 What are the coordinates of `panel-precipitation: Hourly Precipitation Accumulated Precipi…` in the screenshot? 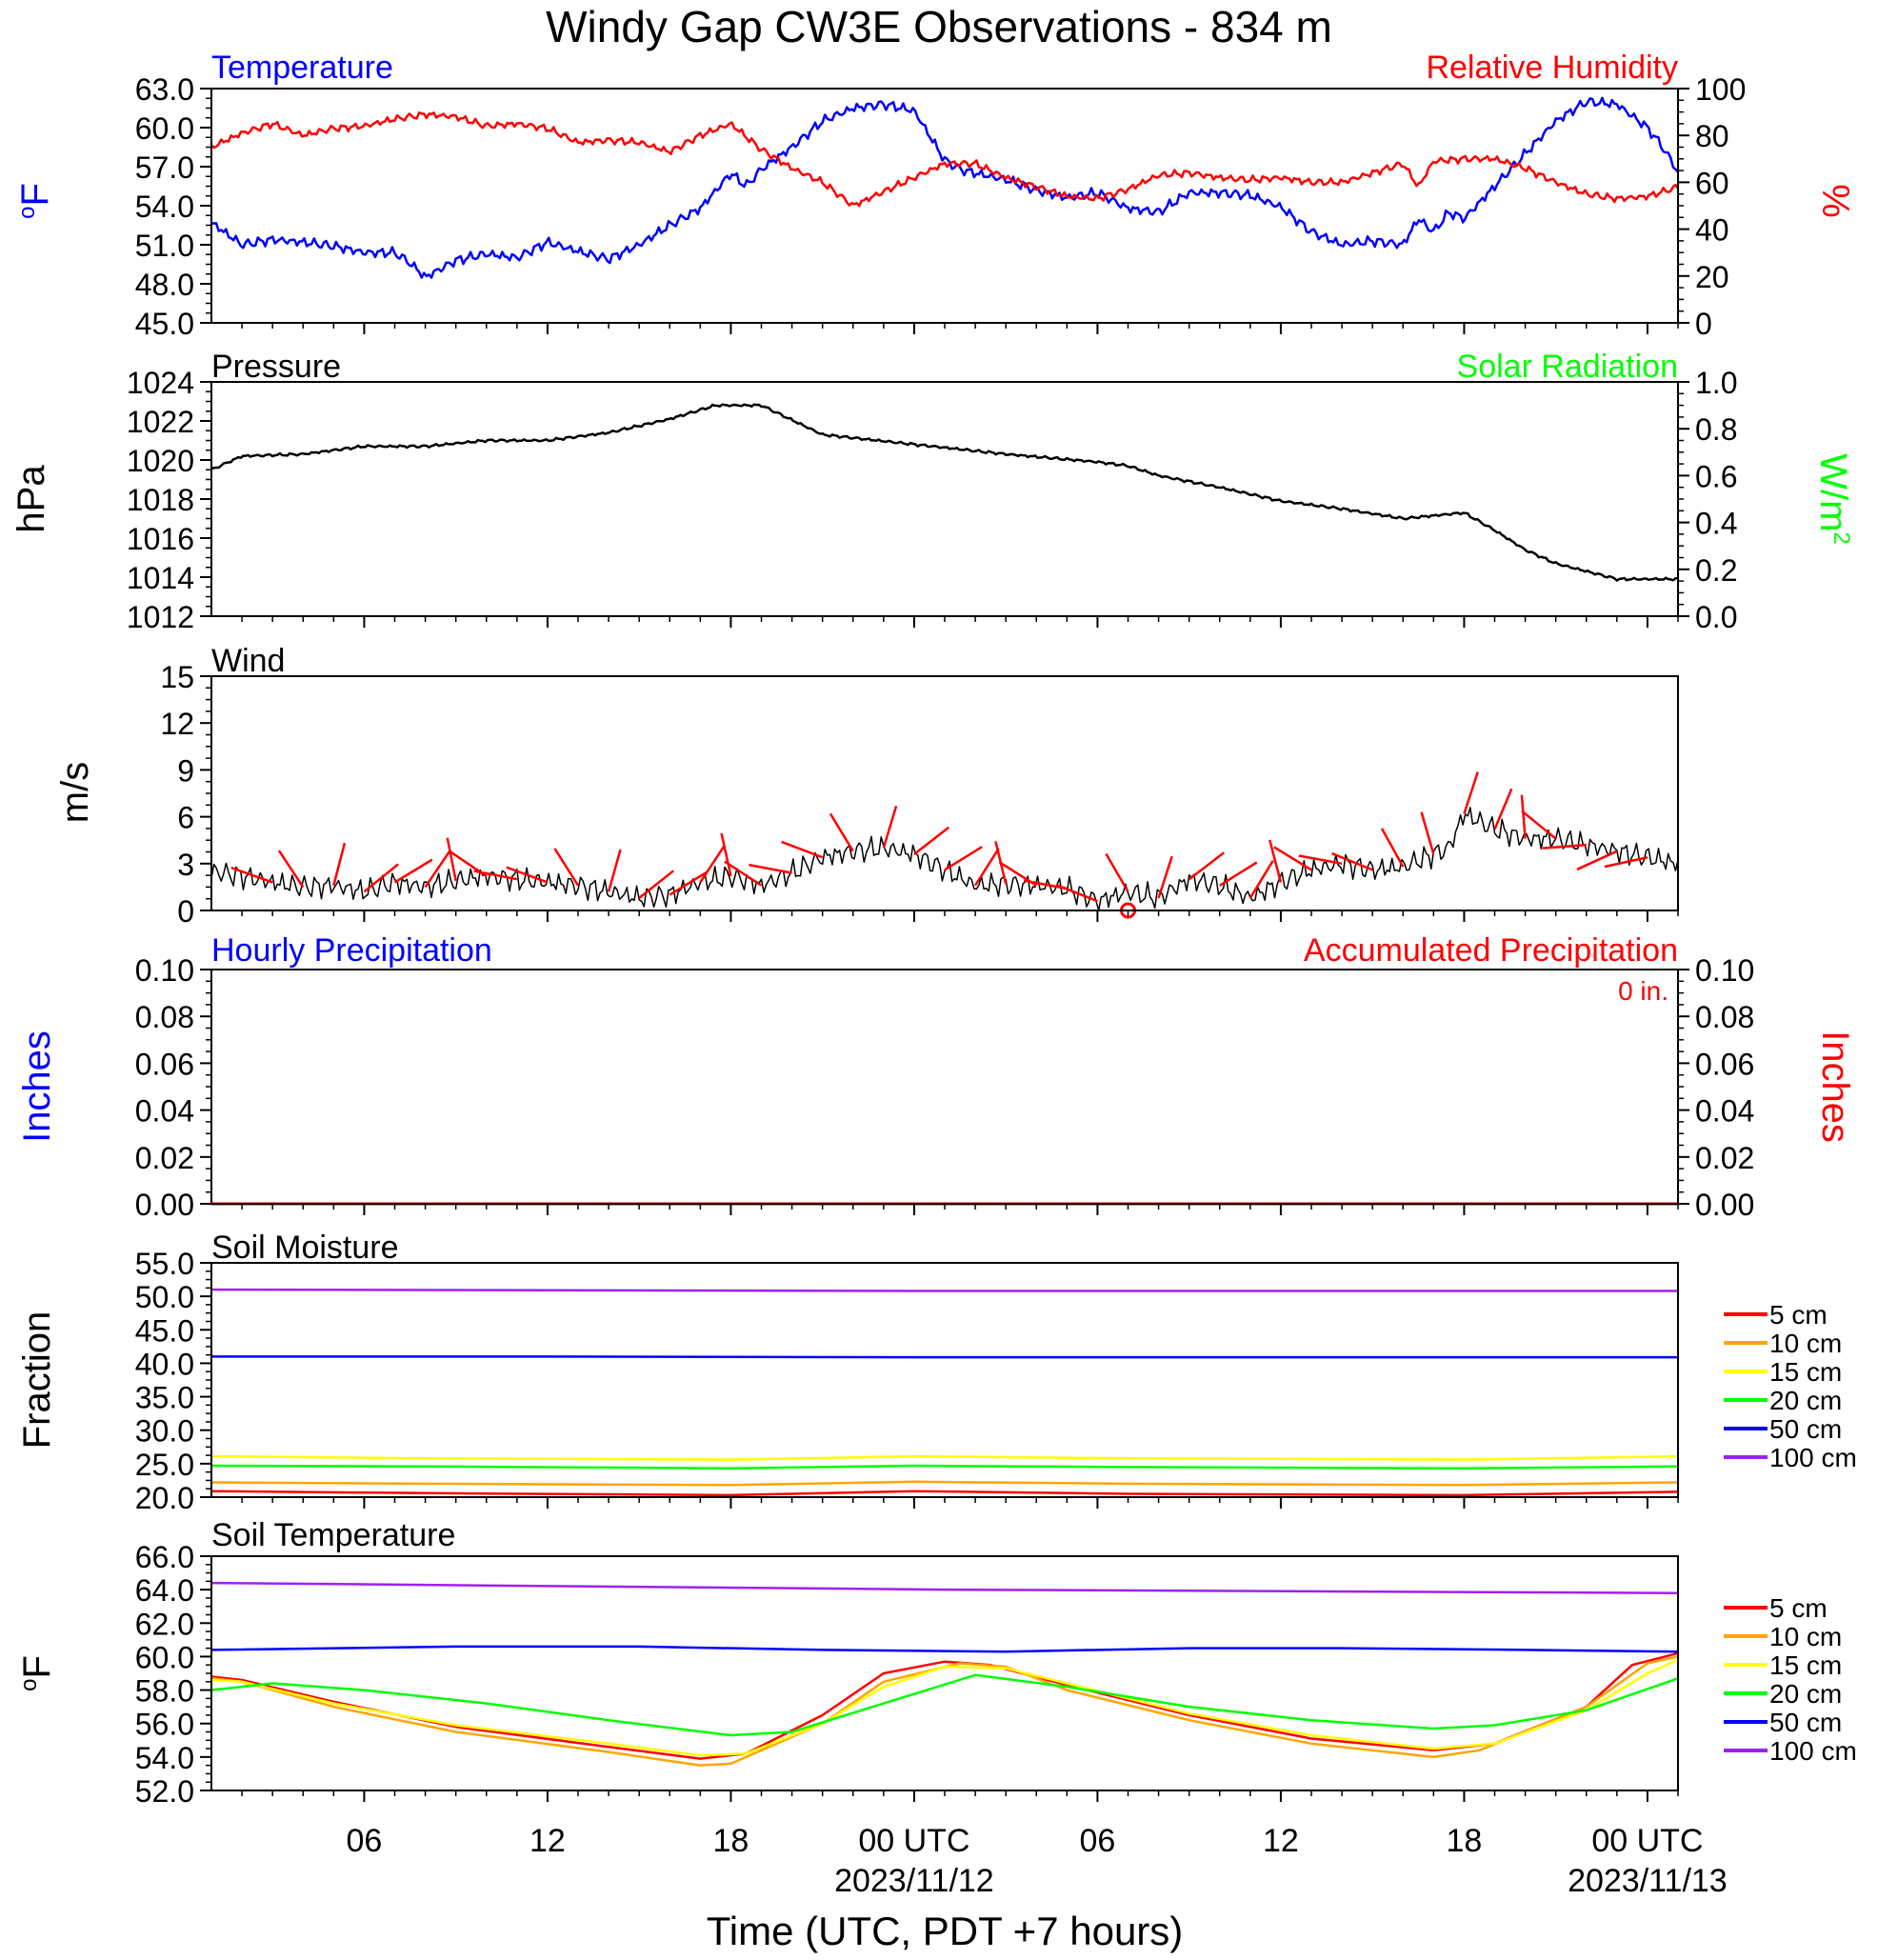 It's located at (936, 1077).